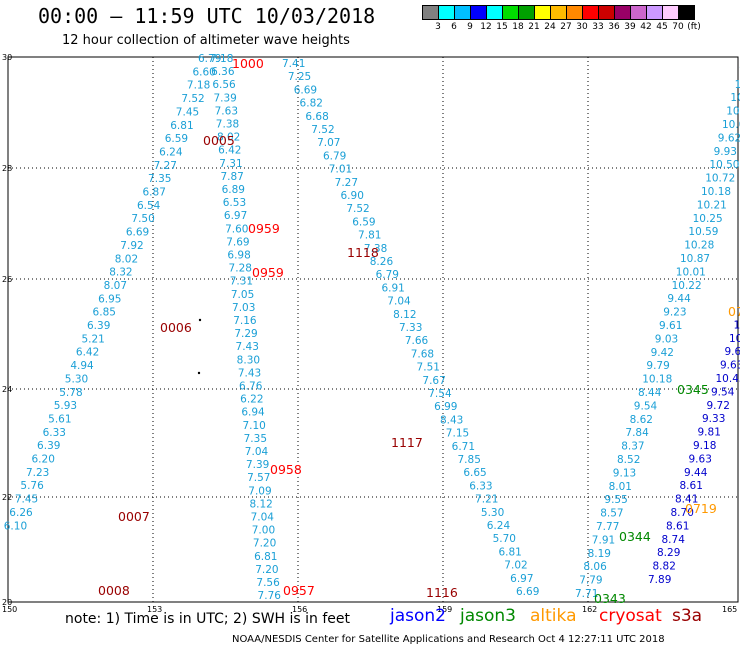  I want to click on wave-height-value: 9.55, so click(615, 500).